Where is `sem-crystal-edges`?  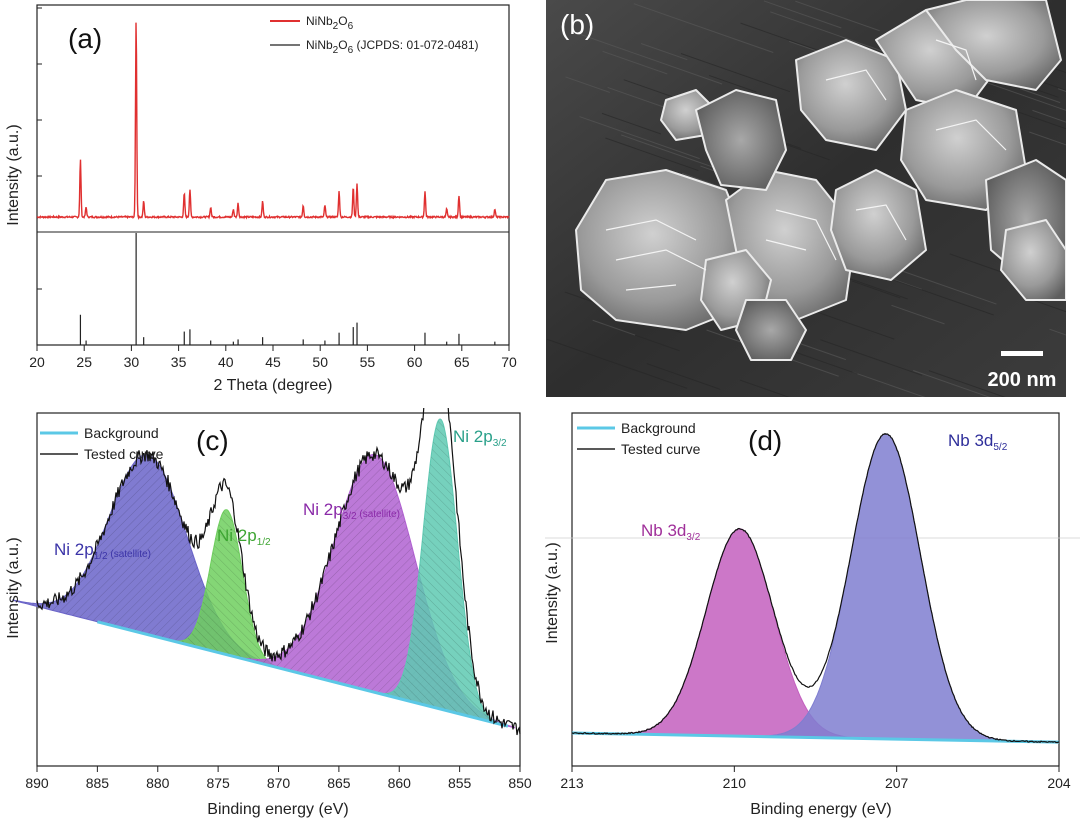
sem-crystal-edges is located at coordinates (806, 165).